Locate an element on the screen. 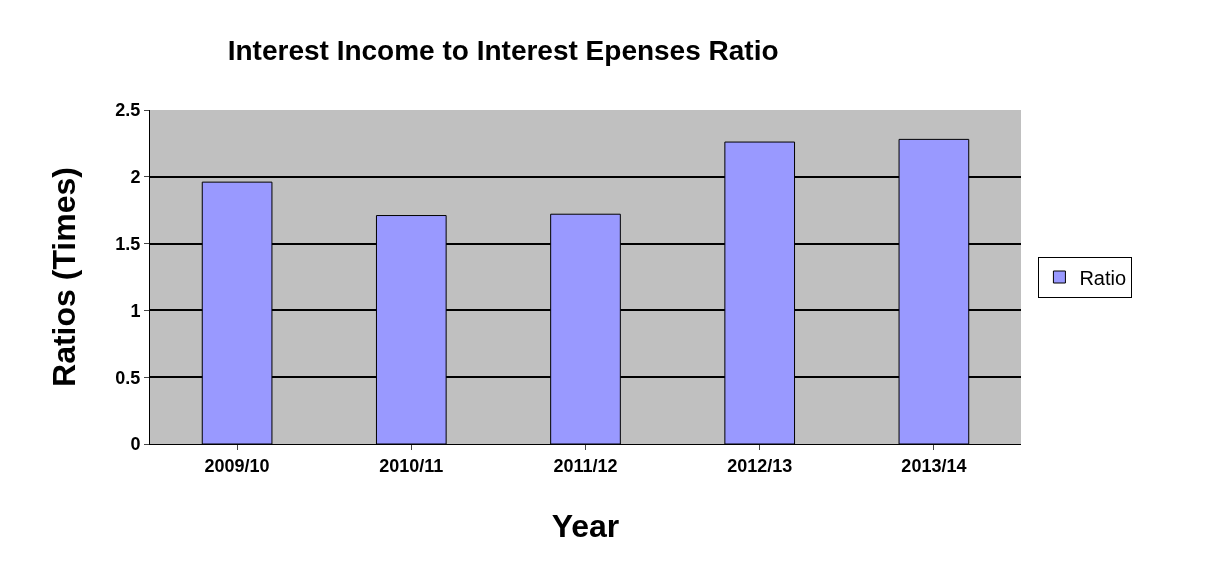 The image size is (1231, 574). x-tick-label: 2009/10 is located at coordinates (237, 465).